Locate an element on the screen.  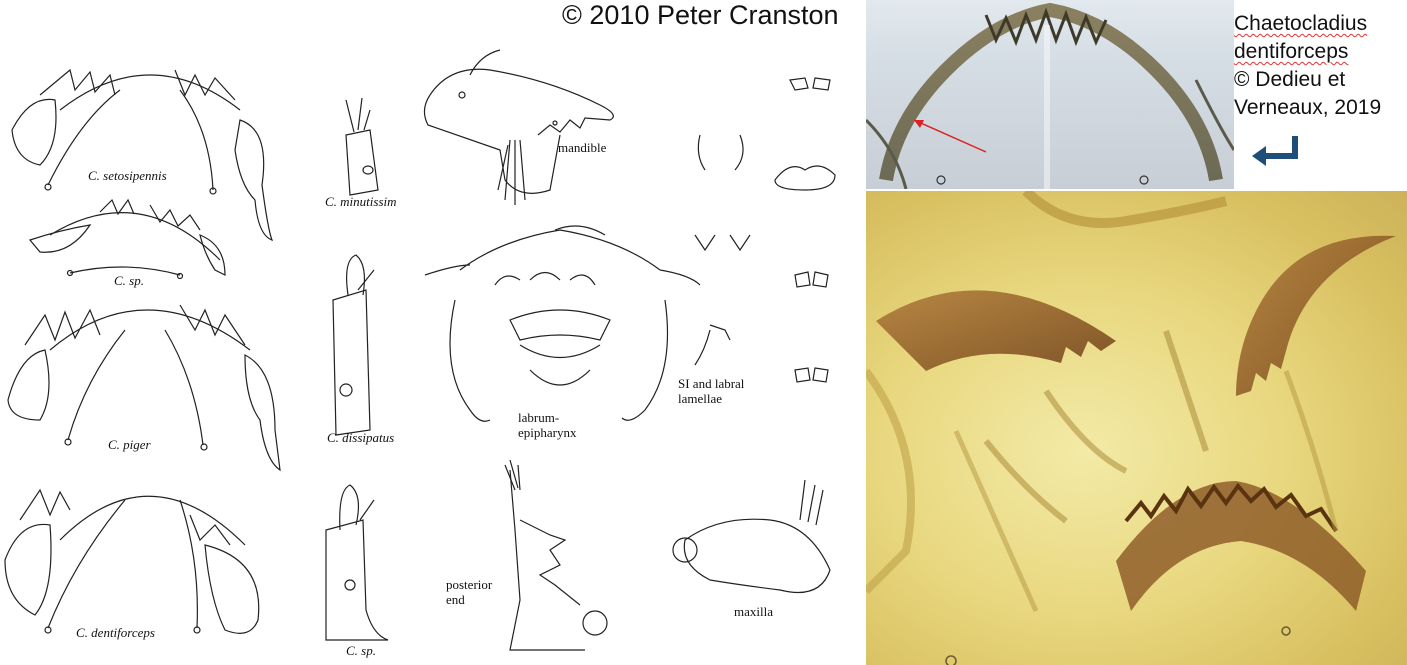
label-labrum: labrum- epipharynx is located at coordinates (547, 425).